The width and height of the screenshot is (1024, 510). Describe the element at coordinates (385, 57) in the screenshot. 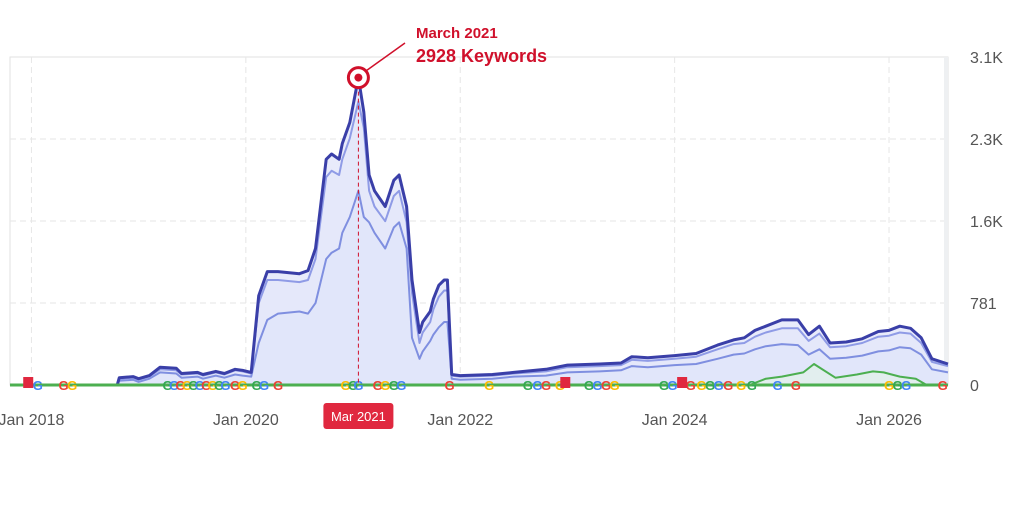

I see `annotation-leader-line` at that location.